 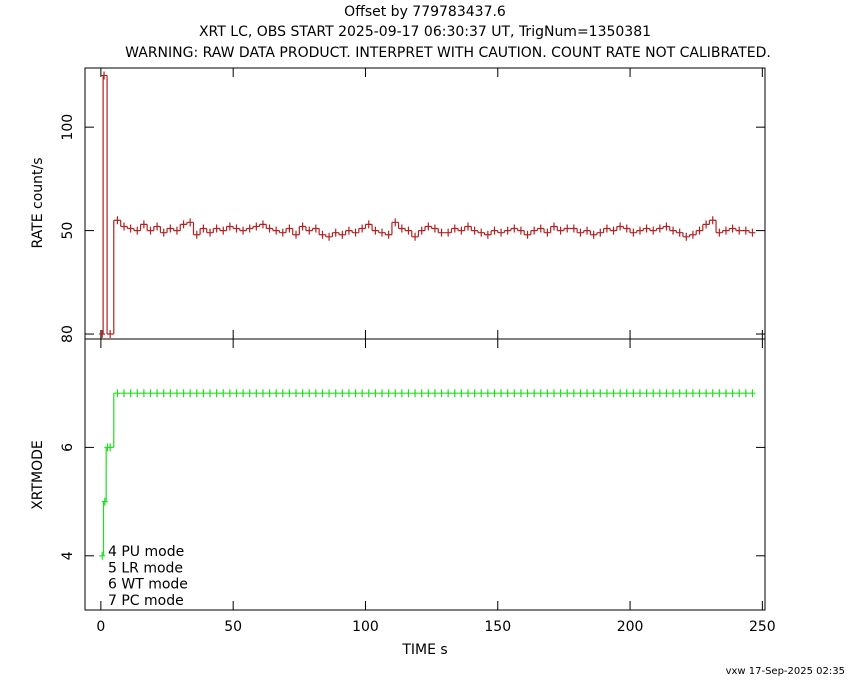 I want to click on y-tick-label: 100, so click(x=68, y=127).